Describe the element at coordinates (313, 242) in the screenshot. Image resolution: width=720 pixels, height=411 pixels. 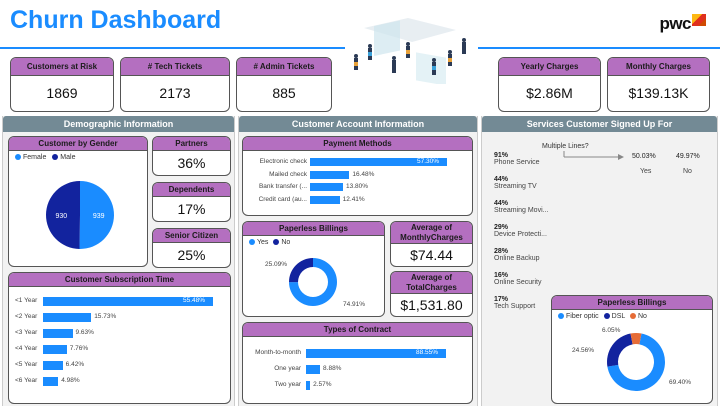
I see `paperless-legend: Yes No` at that location.